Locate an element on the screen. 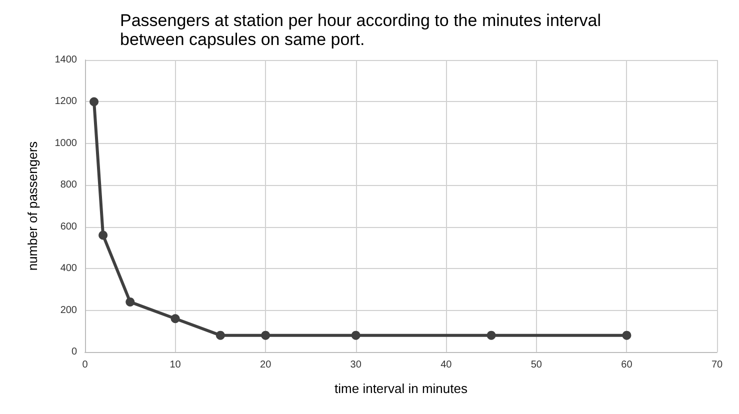  y-tick-label: 400 is located at coordinates (69, 268).